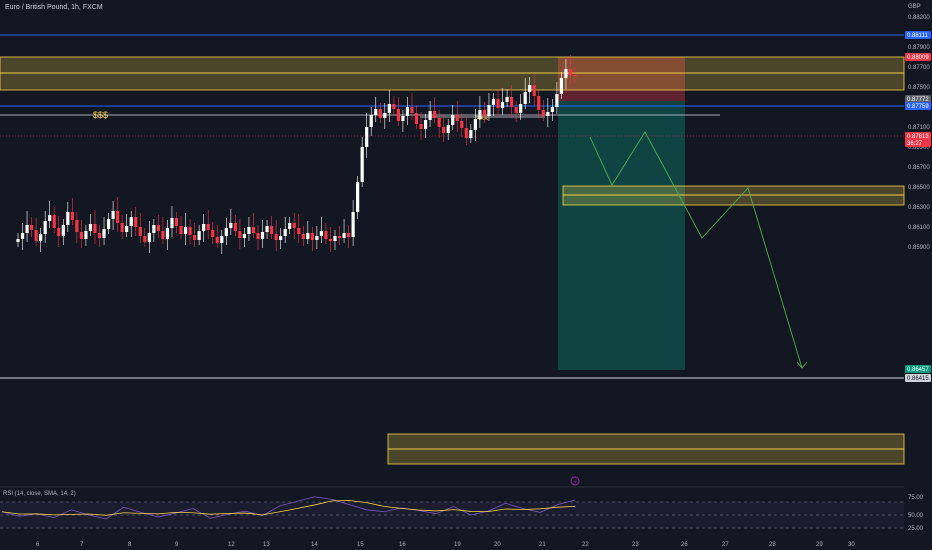 The image size is (932, 550). Describe the element at coordinates (916, 516) in the screenshot. I see `rsi-tick-50: 50.00` at that location.